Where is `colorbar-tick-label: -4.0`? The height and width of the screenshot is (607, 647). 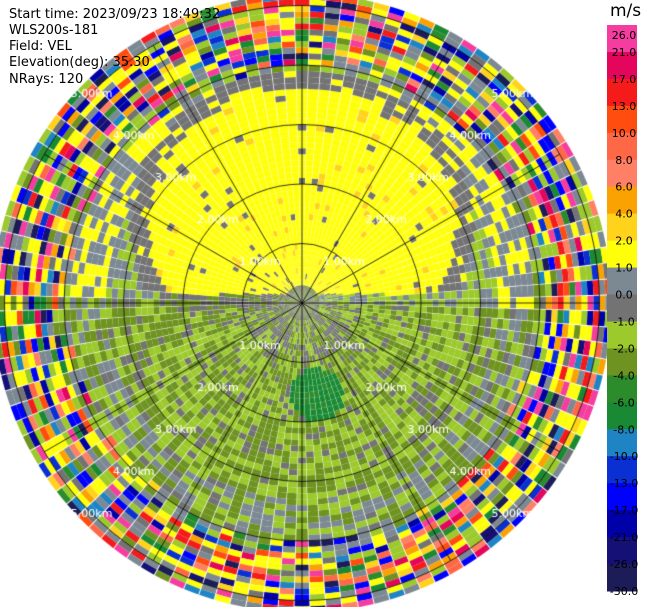
colorbar-tick-label: -4.0 is located at coordinates (623, 375).